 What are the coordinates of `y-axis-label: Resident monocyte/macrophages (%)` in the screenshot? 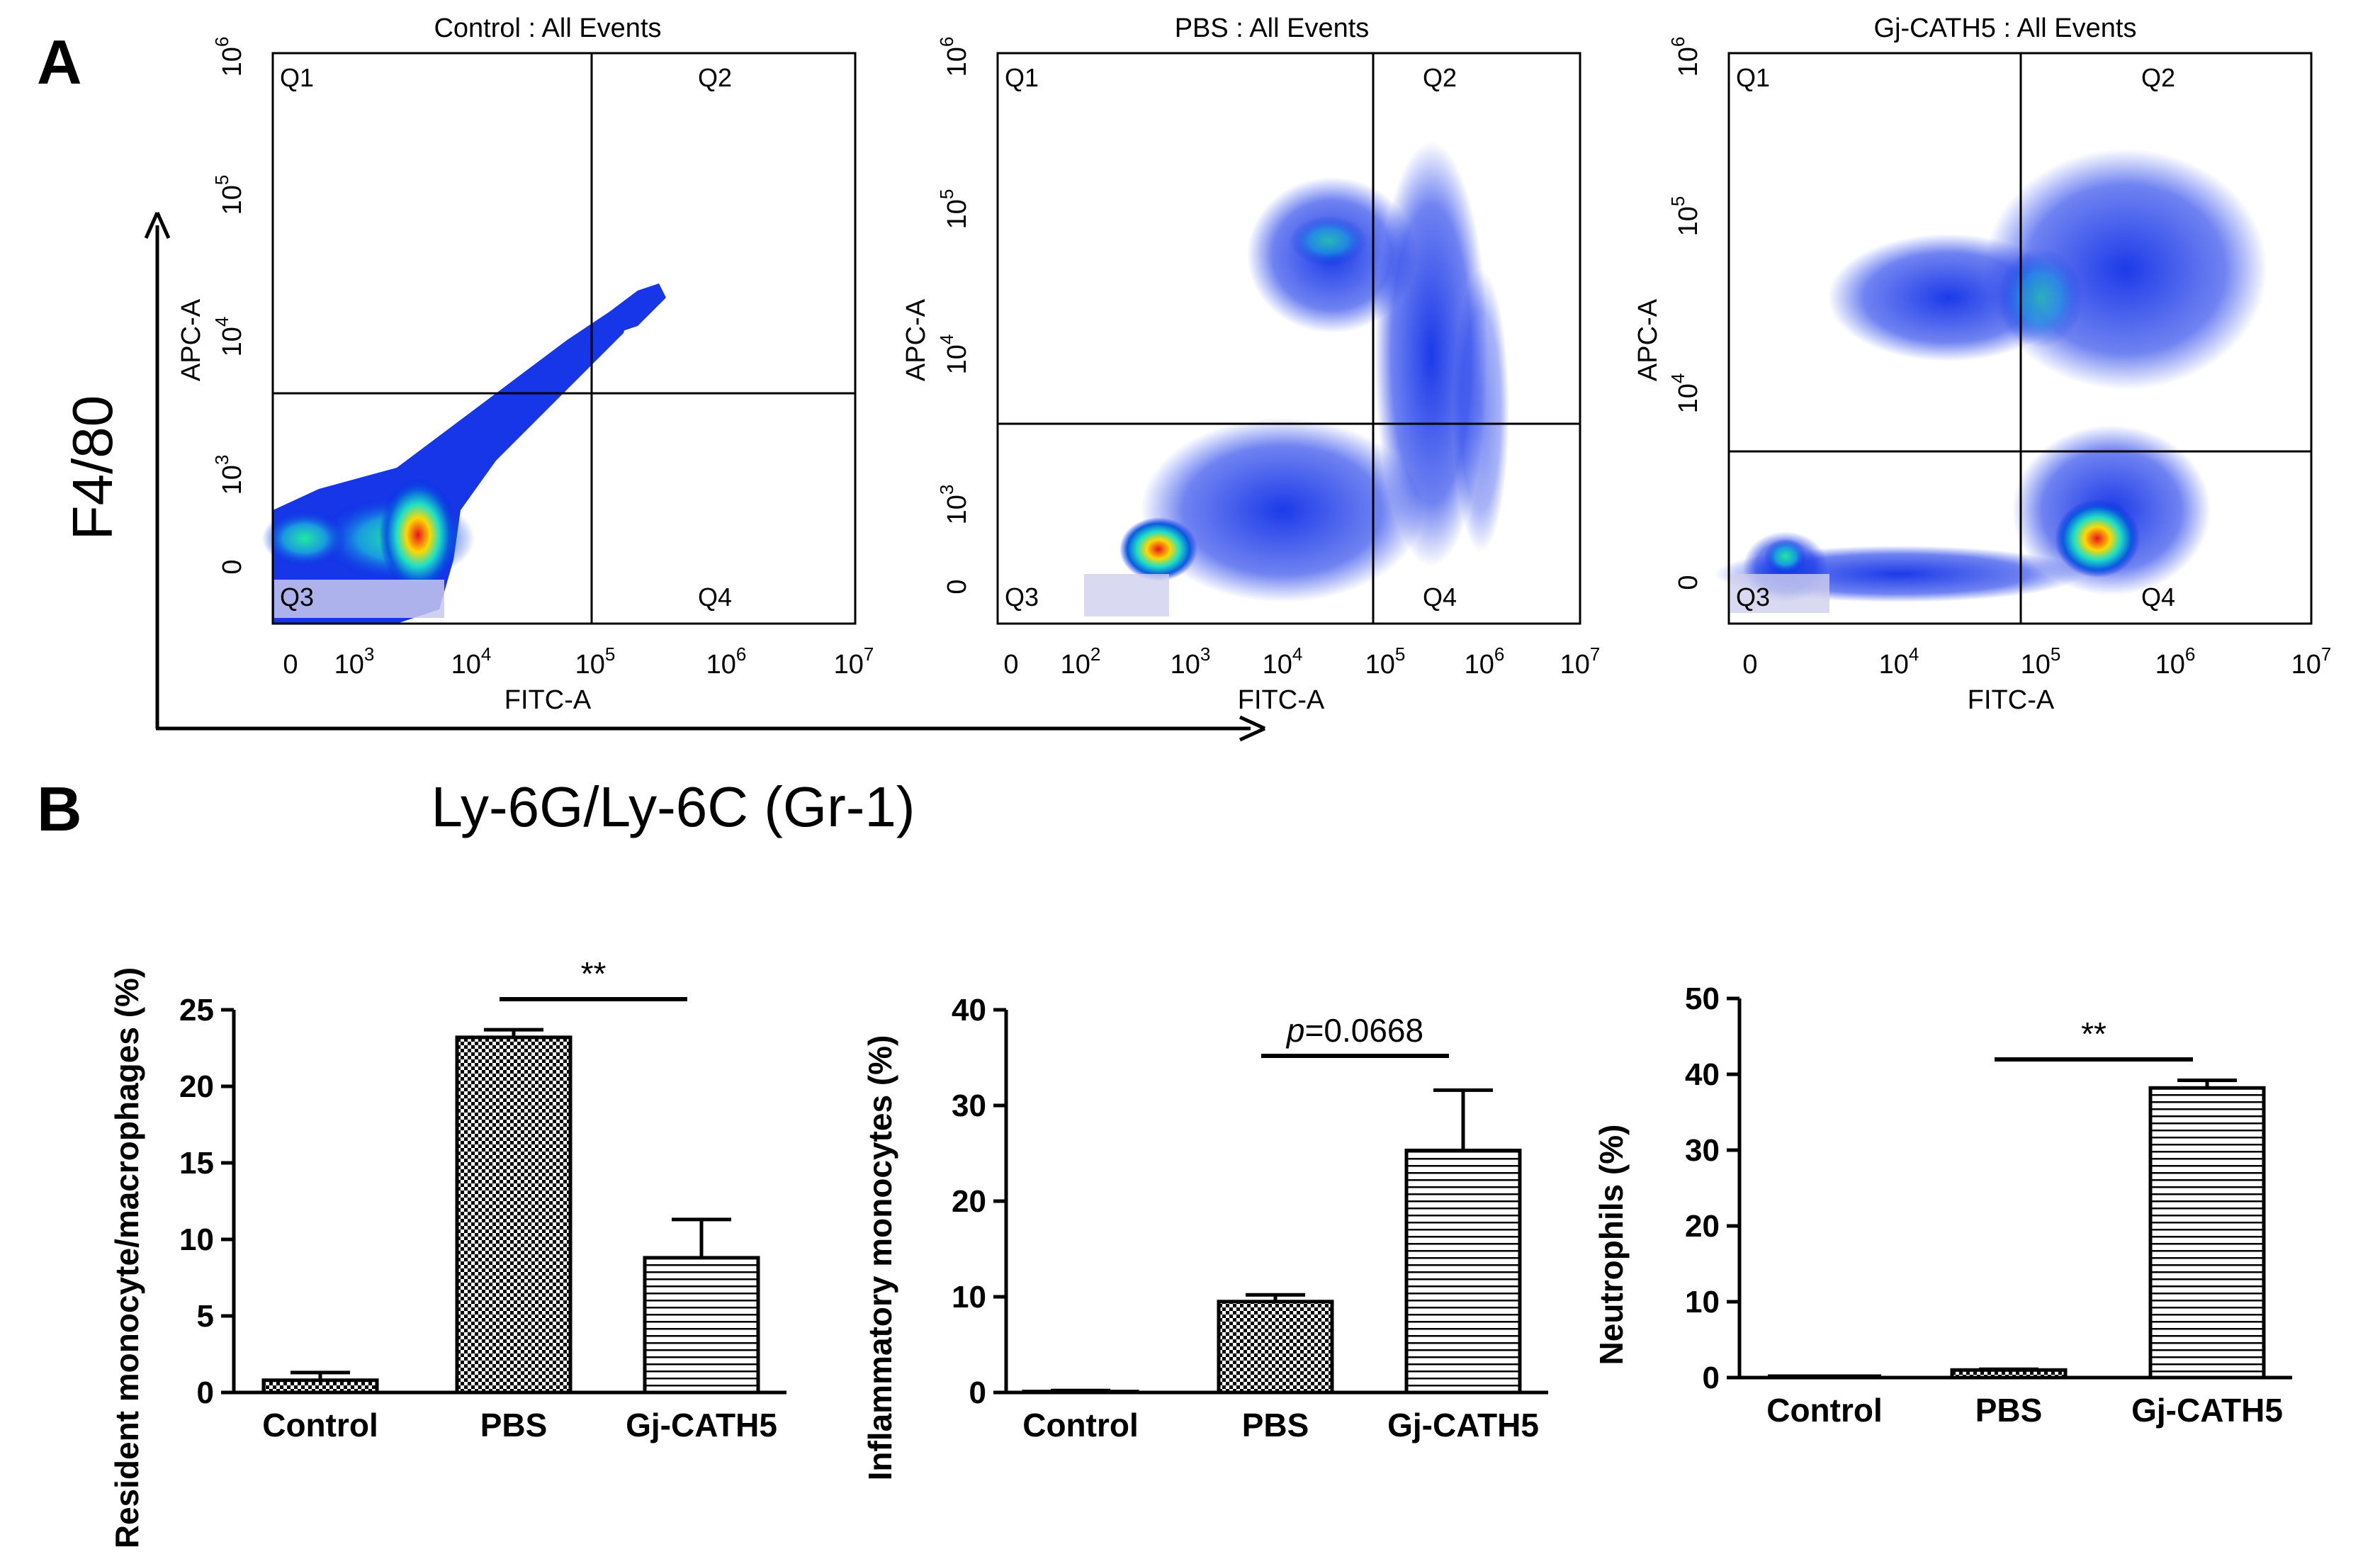 It's located at (127, 1258).